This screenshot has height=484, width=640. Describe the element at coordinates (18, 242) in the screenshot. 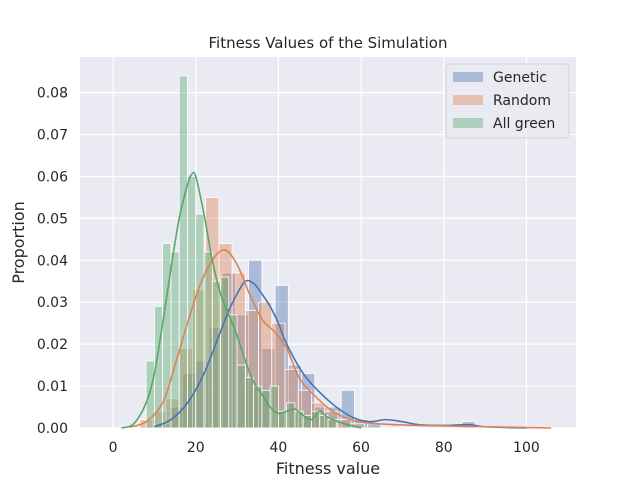

I see `y-axis-label: Proportion` at that location.